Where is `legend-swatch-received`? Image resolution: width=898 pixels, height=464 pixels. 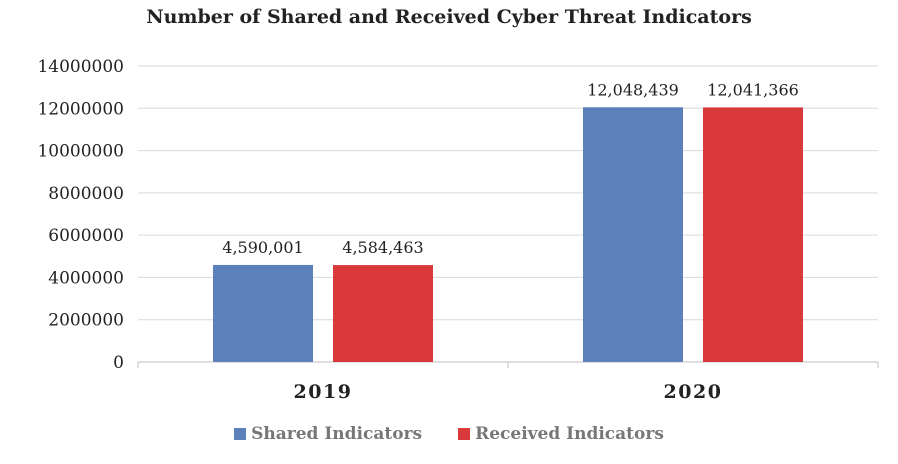 legend-swatch-received is located at coordinates (464, 434).